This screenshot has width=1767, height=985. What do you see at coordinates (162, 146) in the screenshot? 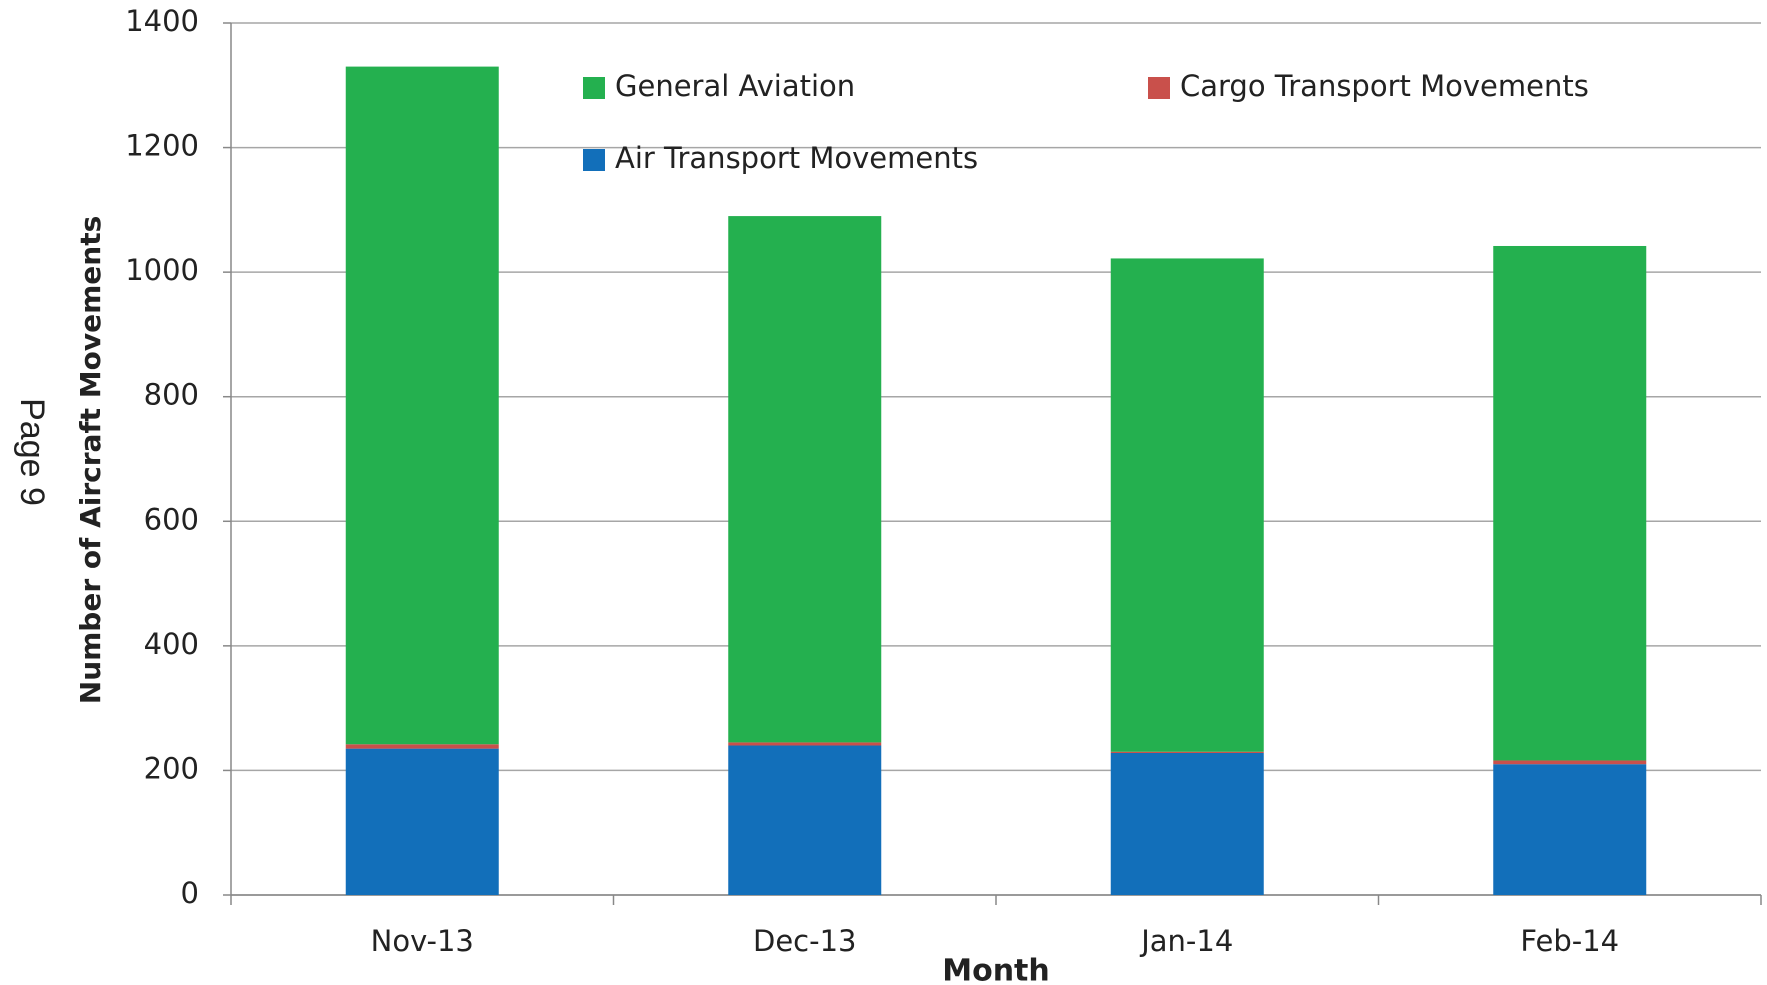
I see `y-tick-label: 1200` at bounding box center [162, 146].